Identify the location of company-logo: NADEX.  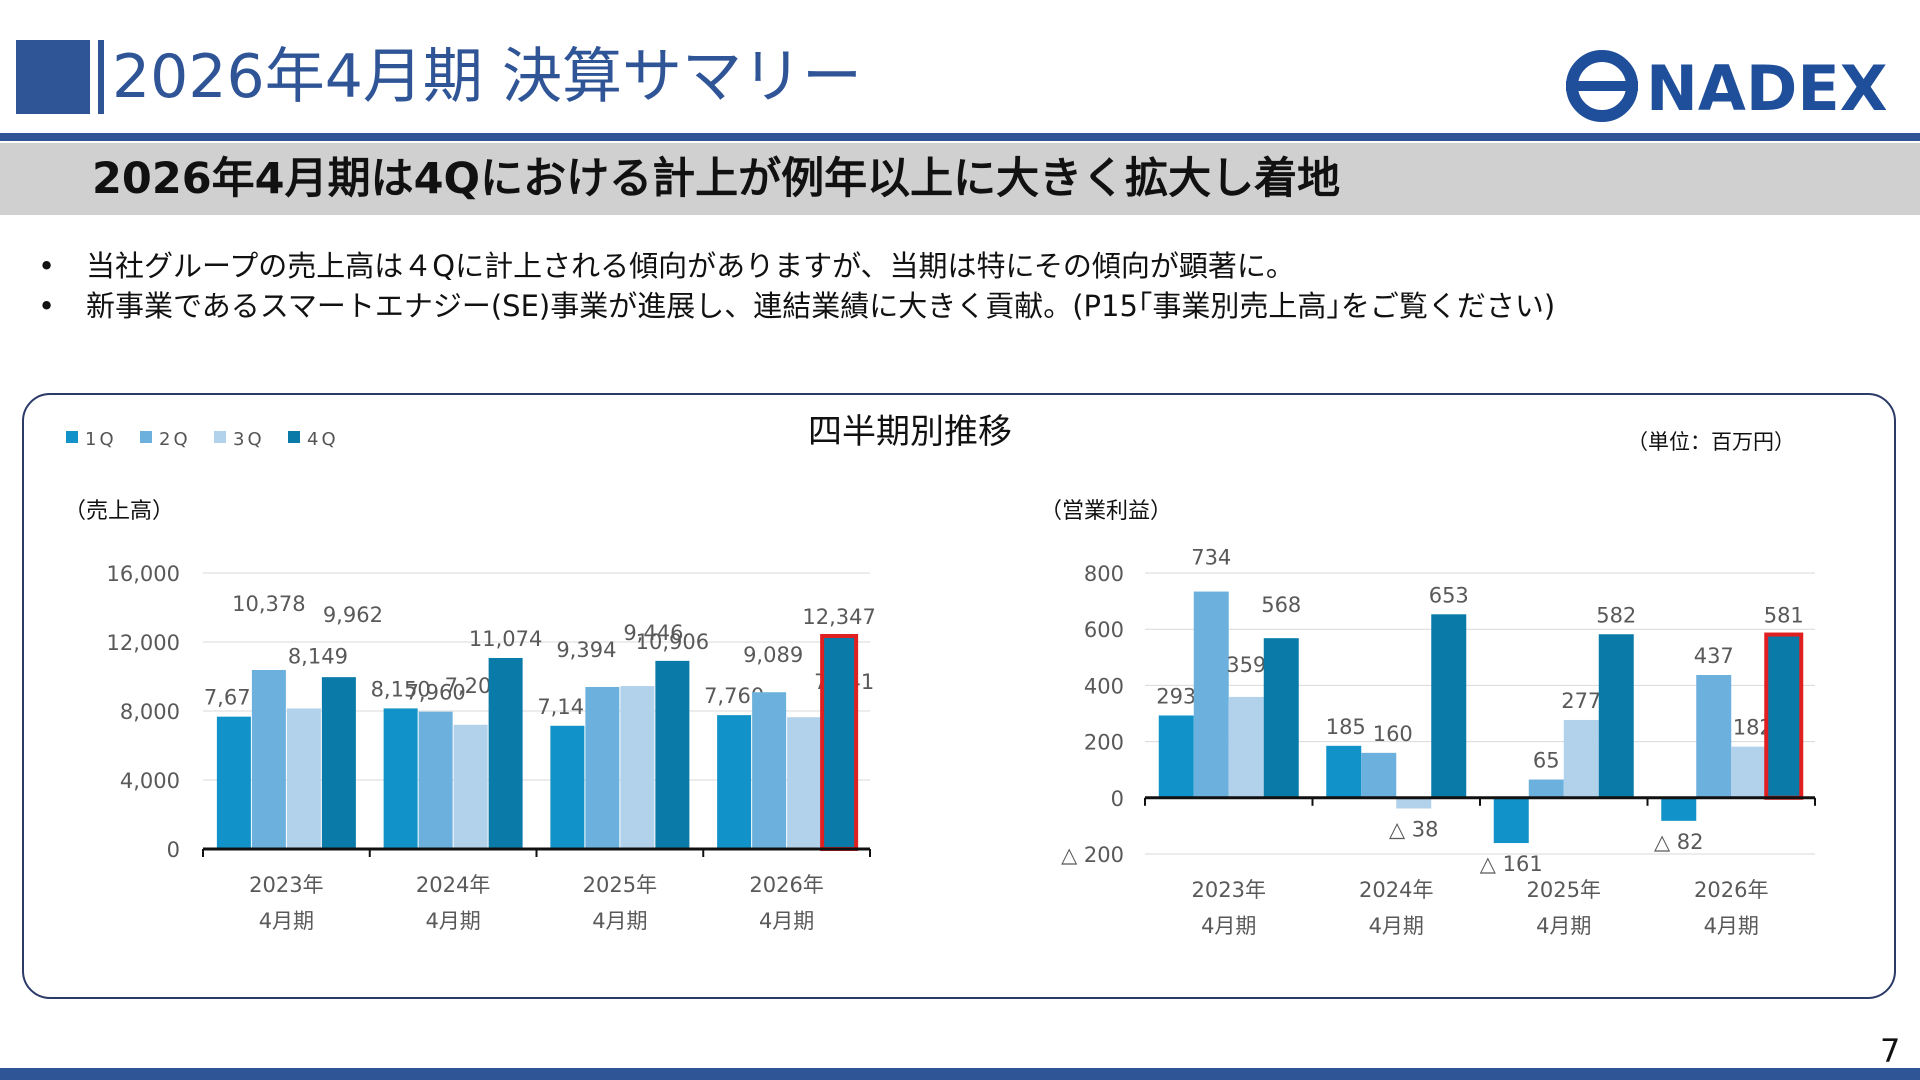
(1727, 86).